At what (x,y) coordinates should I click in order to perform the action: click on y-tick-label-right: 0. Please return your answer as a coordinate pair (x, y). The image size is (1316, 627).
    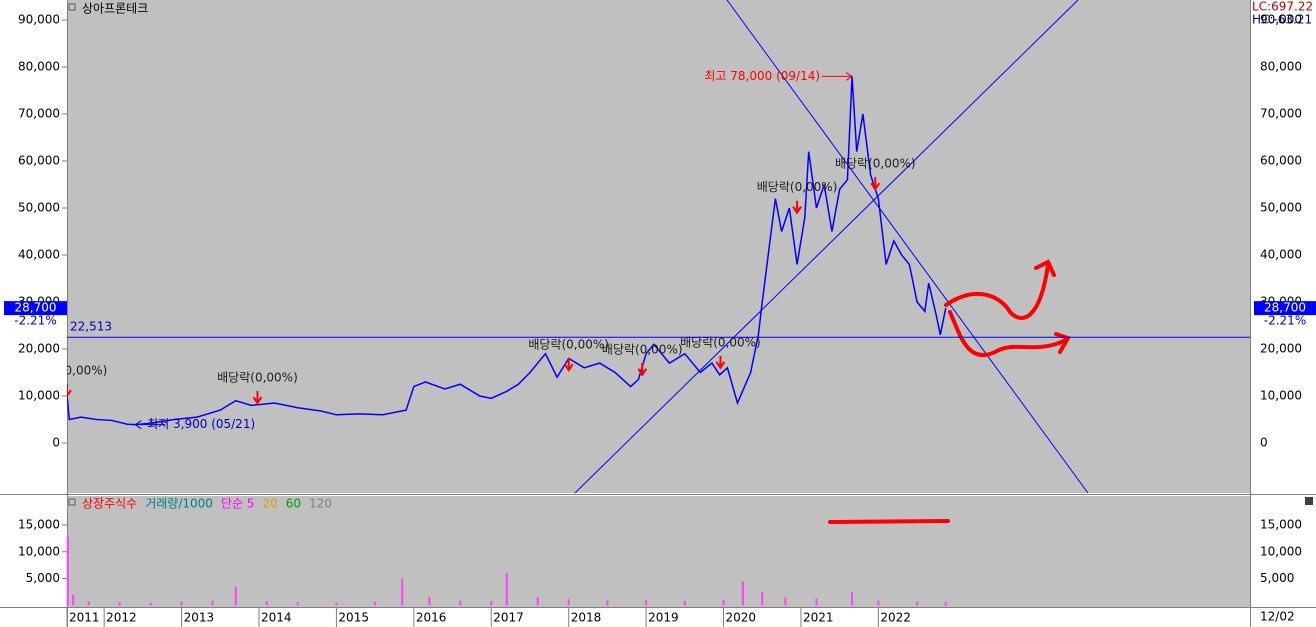
    Looking at the image, I should click on (1264, 442).